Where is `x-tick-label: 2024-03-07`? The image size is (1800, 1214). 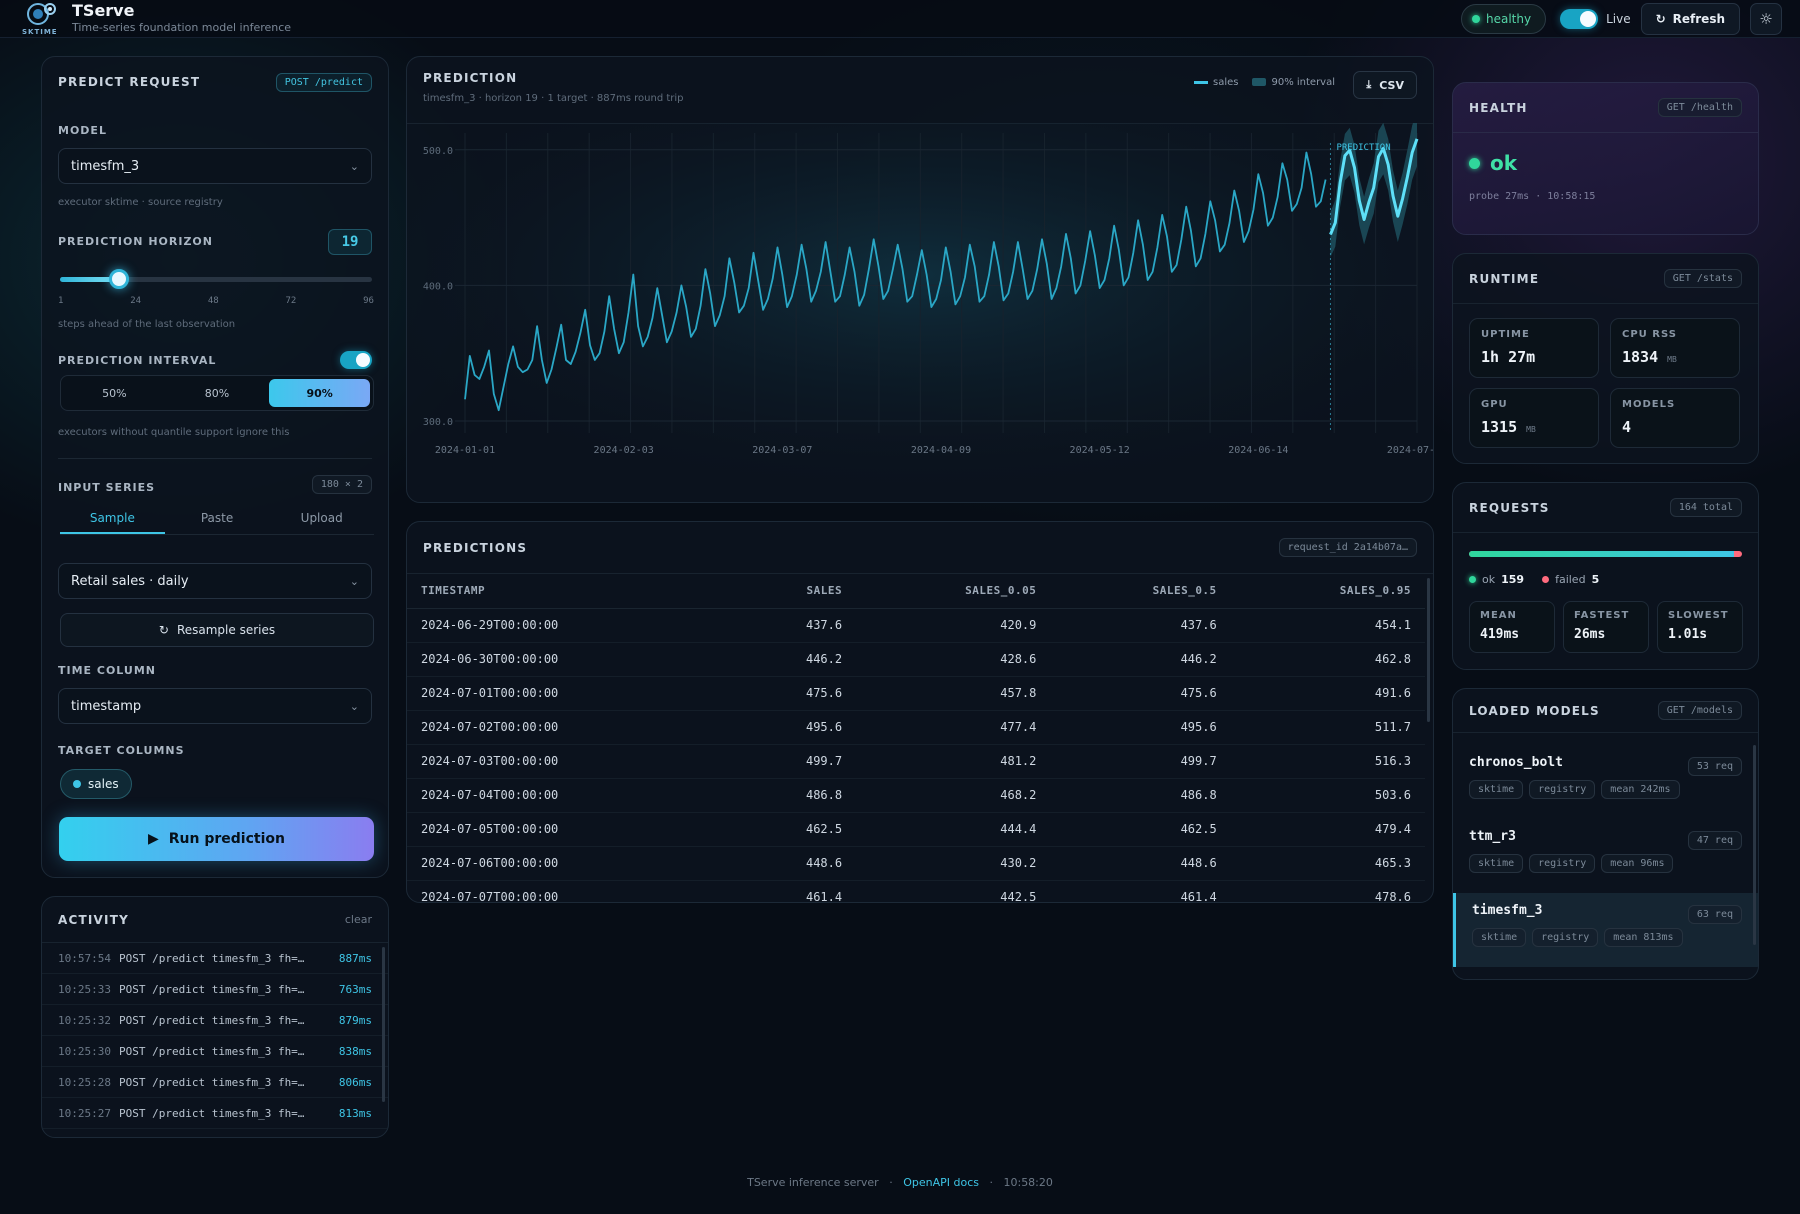 x-tick-label: 2024-03-07 is located at coordinates (782, 450).